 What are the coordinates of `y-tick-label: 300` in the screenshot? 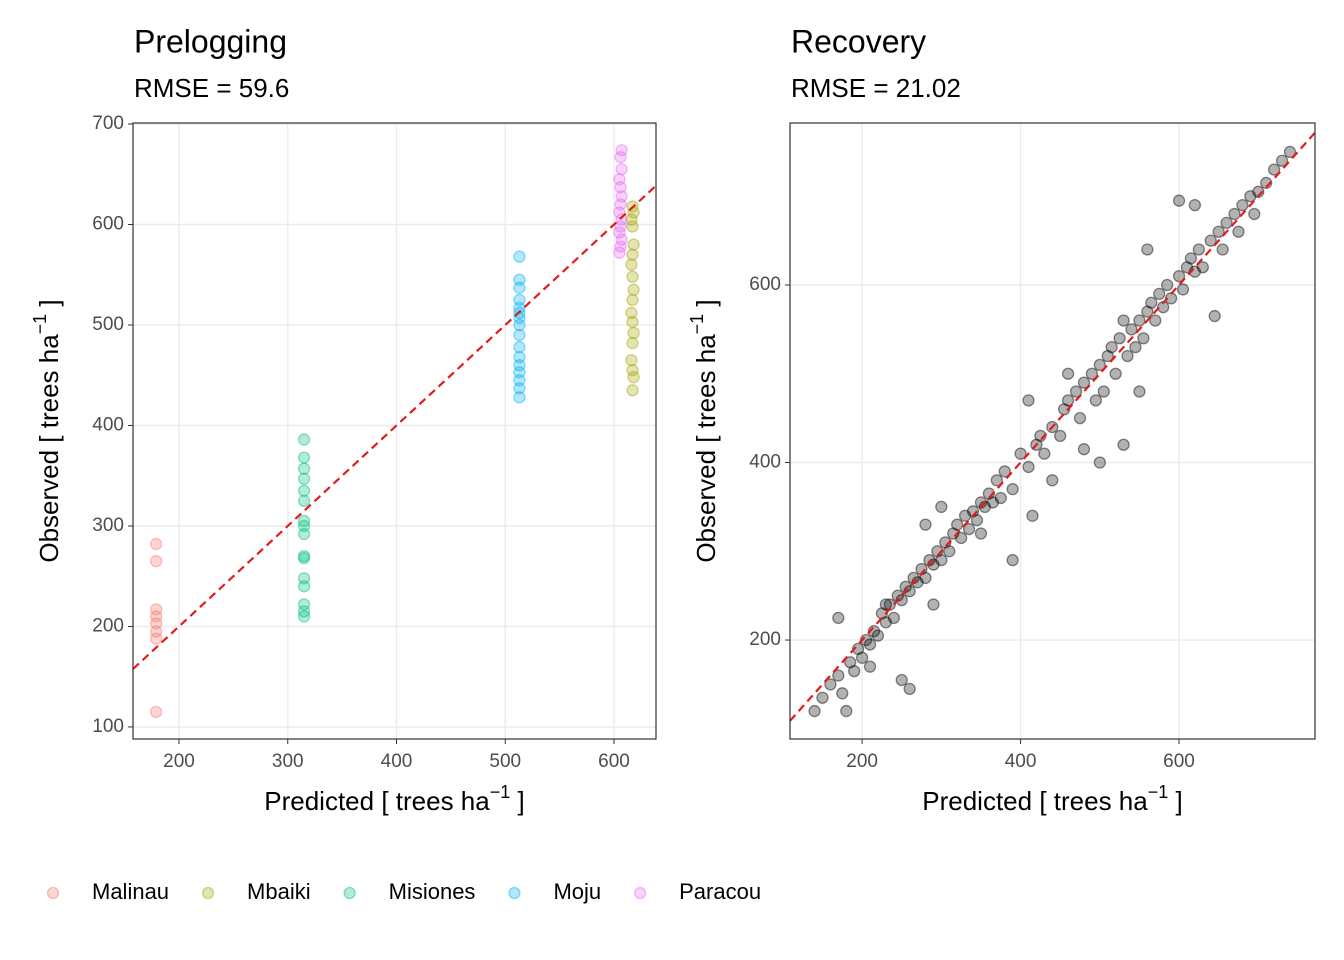 It's located at (108, 525).